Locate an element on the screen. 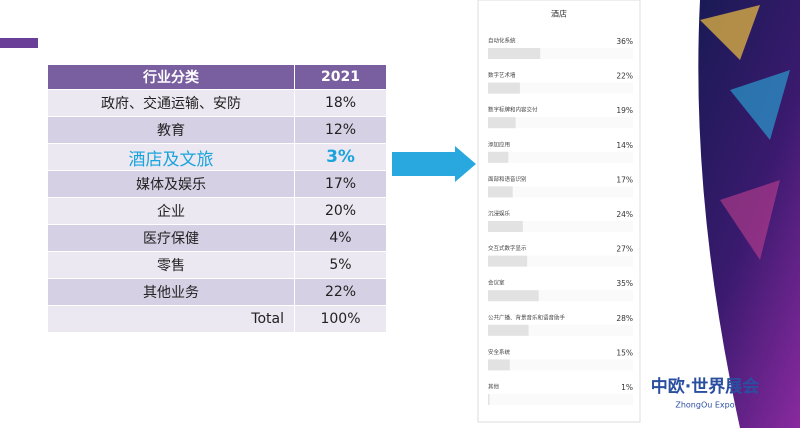 The height and width of the screenshot is (428, 800). cell: 17% is located at coordinates (340, 184).